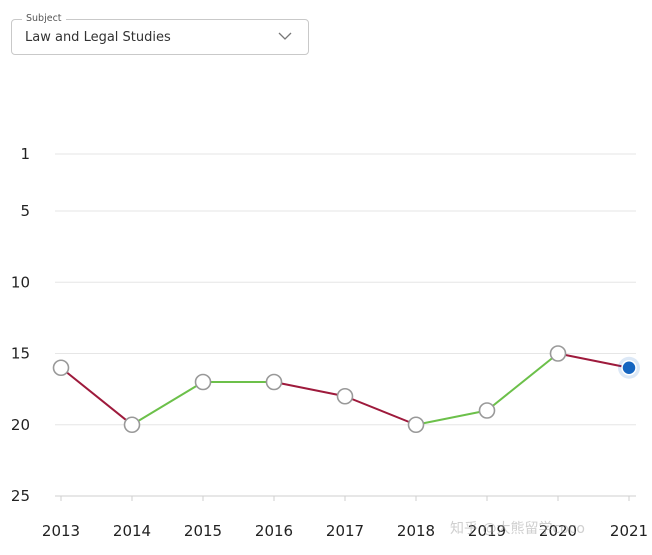  Describe the element at coordinates (132, 531) in the screenshot. I see `x-tick-label: 2014` at that location.